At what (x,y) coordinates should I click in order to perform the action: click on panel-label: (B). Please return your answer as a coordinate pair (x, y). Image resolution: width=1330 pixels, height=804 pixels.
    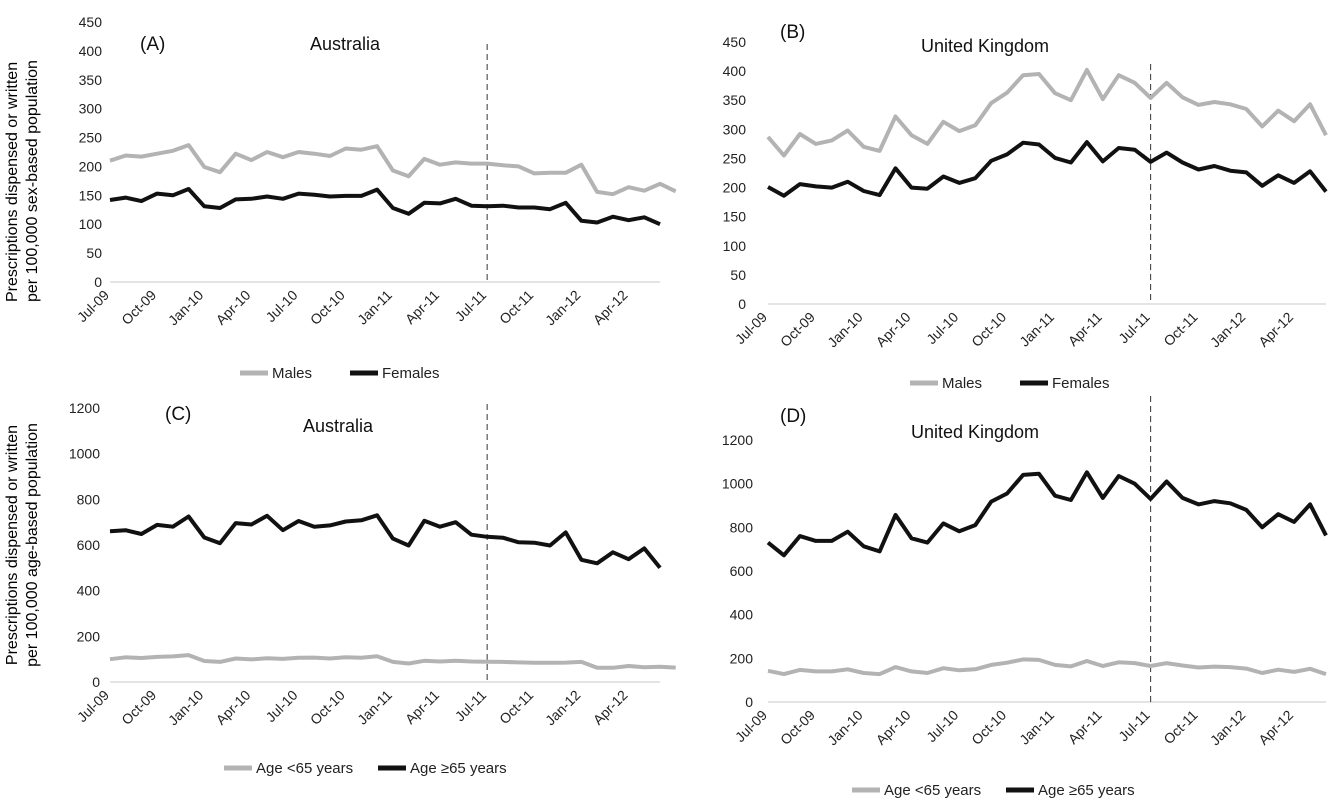
    Looking at the image, I should click on (792, 32).